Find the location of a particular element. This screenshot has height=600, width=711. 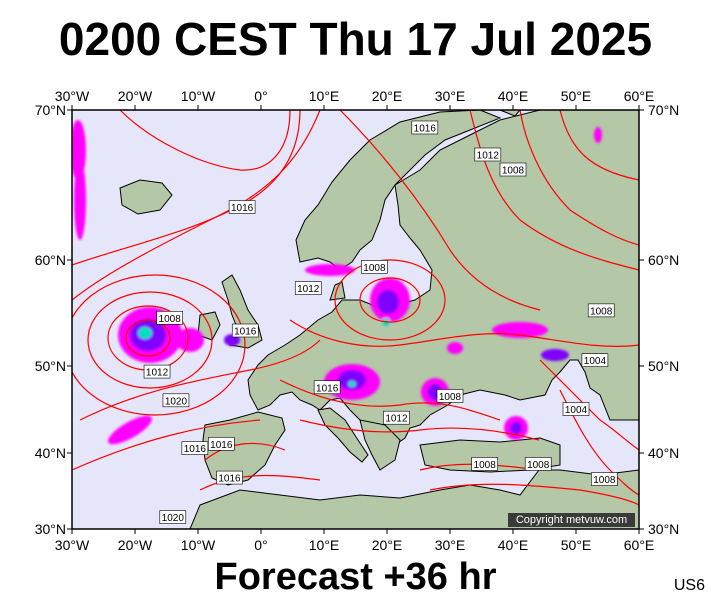

land-iceland is located at coordinates (146, 197).